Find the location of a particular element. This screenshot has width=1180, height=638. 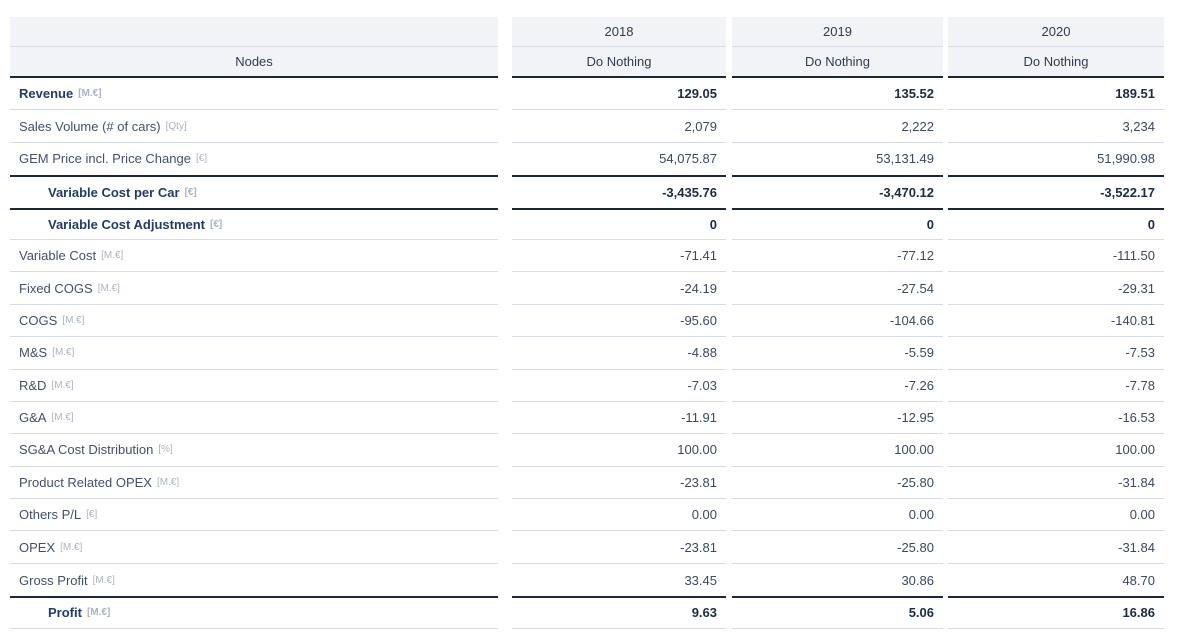

row-label-cell: Variable Cost [M.€] is located at coordinates (254, 256).